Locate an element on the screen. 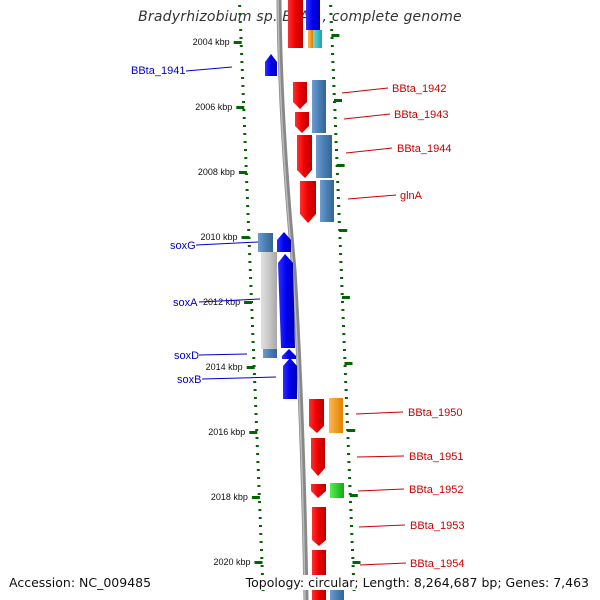 This screenshot has width=600, height=600. tick-label: 2012 kbp is located at coordinates (221, 302).